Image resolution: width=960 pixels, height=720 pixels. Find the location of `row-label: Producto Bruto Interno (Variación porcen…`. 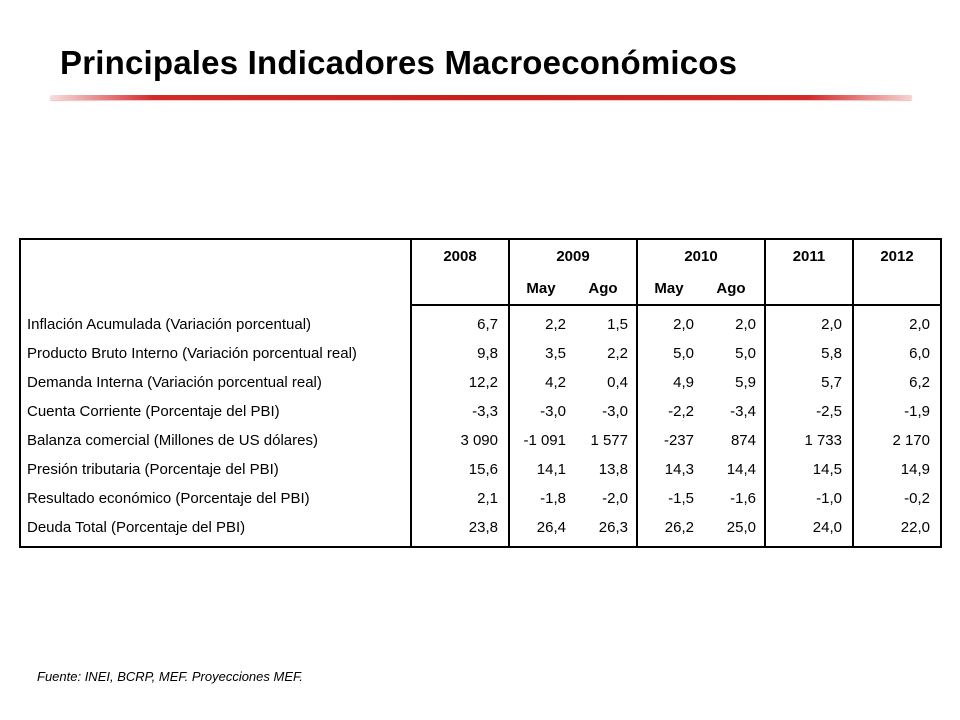

row-label: Producto Bruto Interno (Variación porcen… is located at coordinates (216, 353).